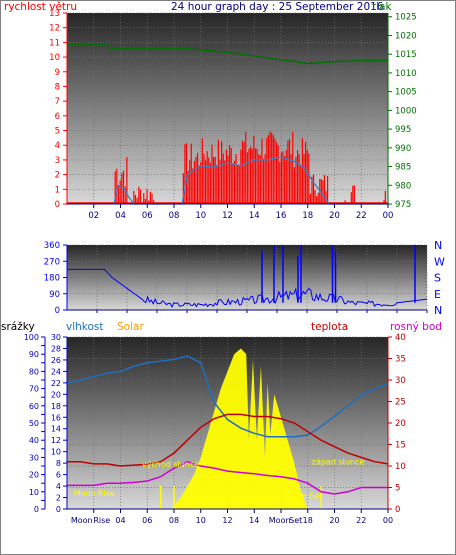  Describe the element at coordinates (416, 327) in the screenshot. I see `dewpoint-axis-title: rosný bod` at that location.